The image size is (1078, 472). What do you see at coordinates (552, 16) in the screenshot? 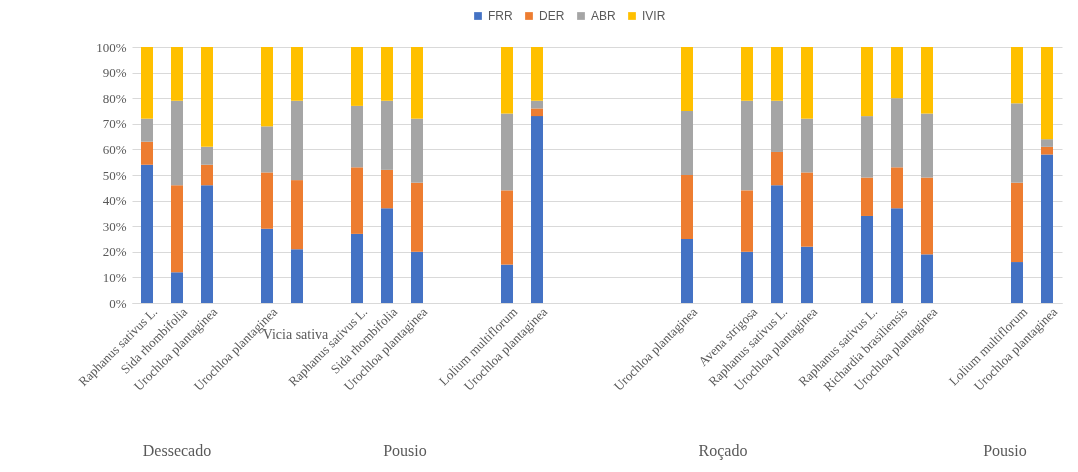
I see `legend-label: DER` at bounding box center [552, 16].